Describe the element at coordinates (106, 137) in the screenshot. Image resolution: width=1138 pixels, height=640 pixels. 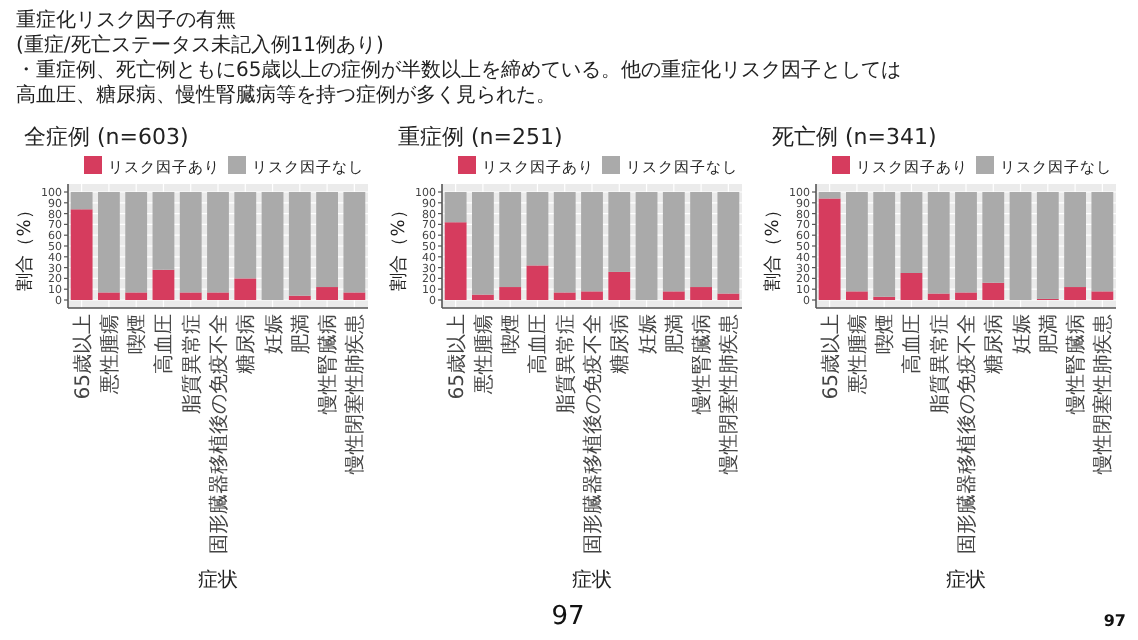
I see `chart-title: 全症例 (n=603)` at that location.